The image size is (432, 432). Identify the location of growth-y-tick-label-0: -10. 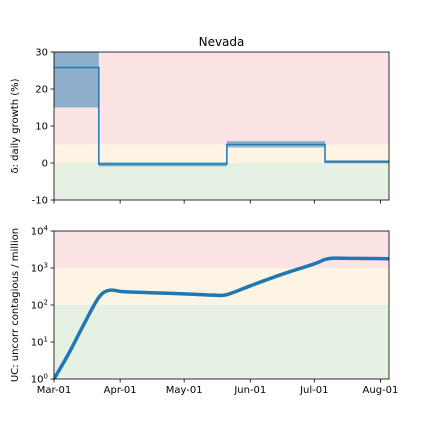
(40, 201).